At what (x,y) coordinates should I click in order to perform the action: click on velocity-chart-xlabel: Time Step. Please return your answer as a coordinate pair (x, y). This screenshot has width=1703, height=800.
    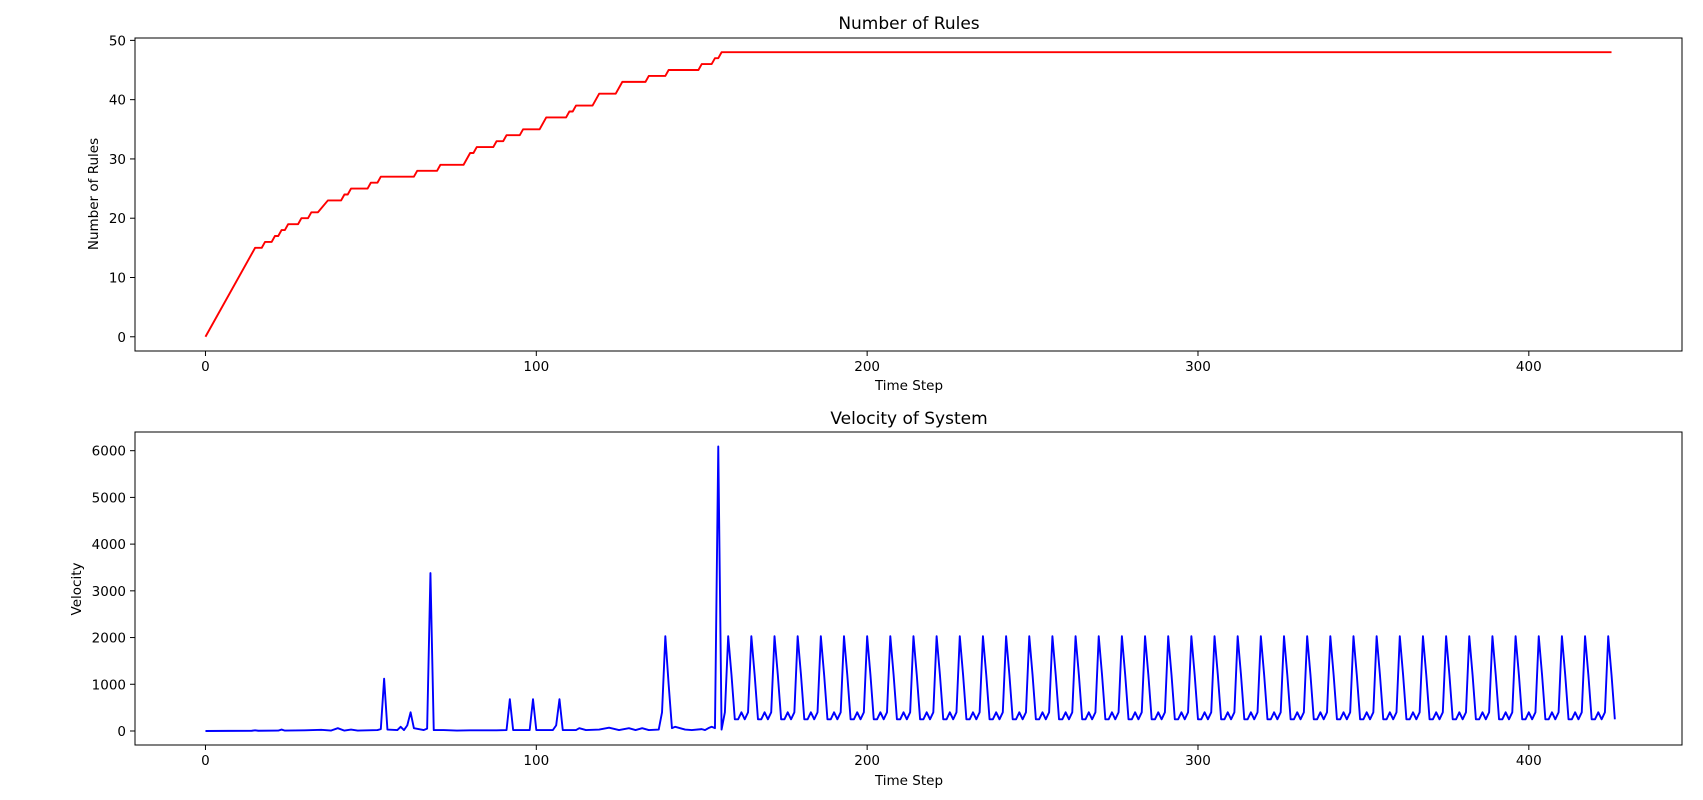
    Looking at the image, I should click on (908, 781).